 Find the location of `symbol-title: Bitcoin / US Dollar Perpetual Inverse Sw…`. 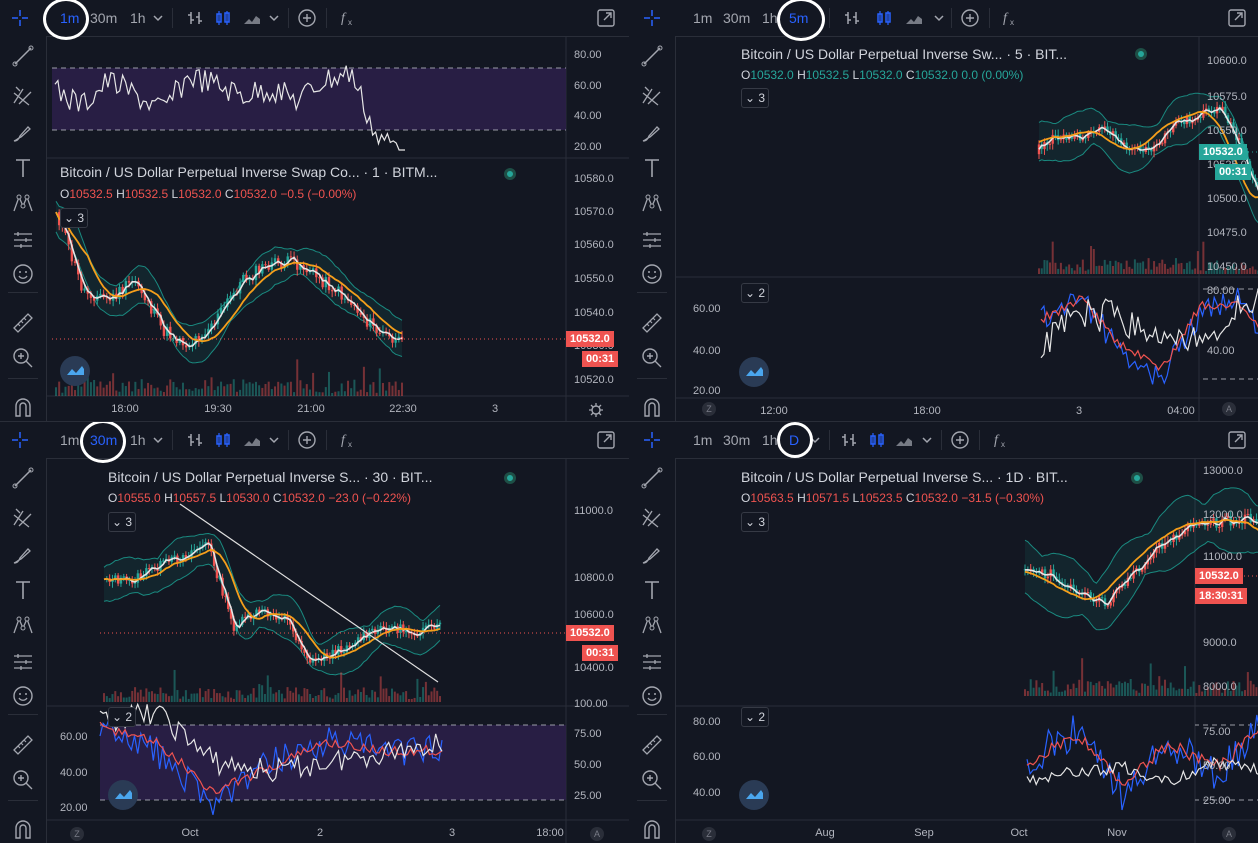

symbol-title: Bitcoin / US Dollar Perpetual Inverse Sw… is located at coordinates (249, 172).